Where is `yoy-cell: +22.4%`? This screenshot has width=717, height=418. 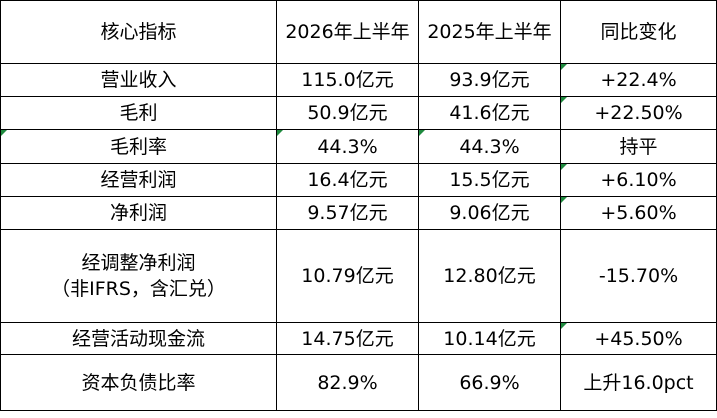
yoy-cell: +22.4% is located at coordinates (638, 80).